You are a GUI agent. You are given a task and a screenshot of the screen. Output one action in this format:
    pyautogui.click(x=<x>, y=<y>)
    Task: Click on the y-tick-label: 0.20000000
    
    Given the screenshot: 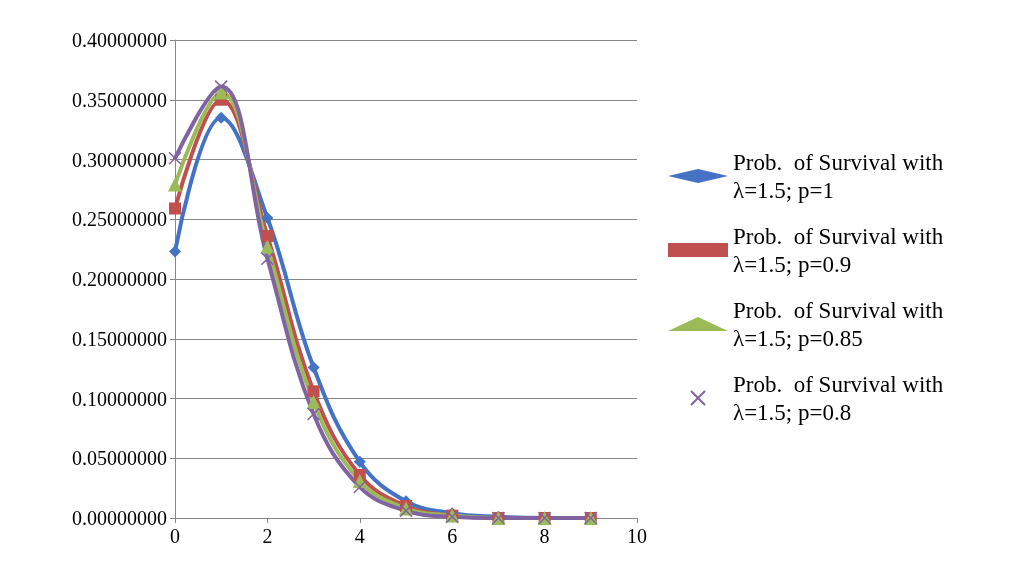 What is the action you would take?
    pyautogui.click(x=119, y=279)
    